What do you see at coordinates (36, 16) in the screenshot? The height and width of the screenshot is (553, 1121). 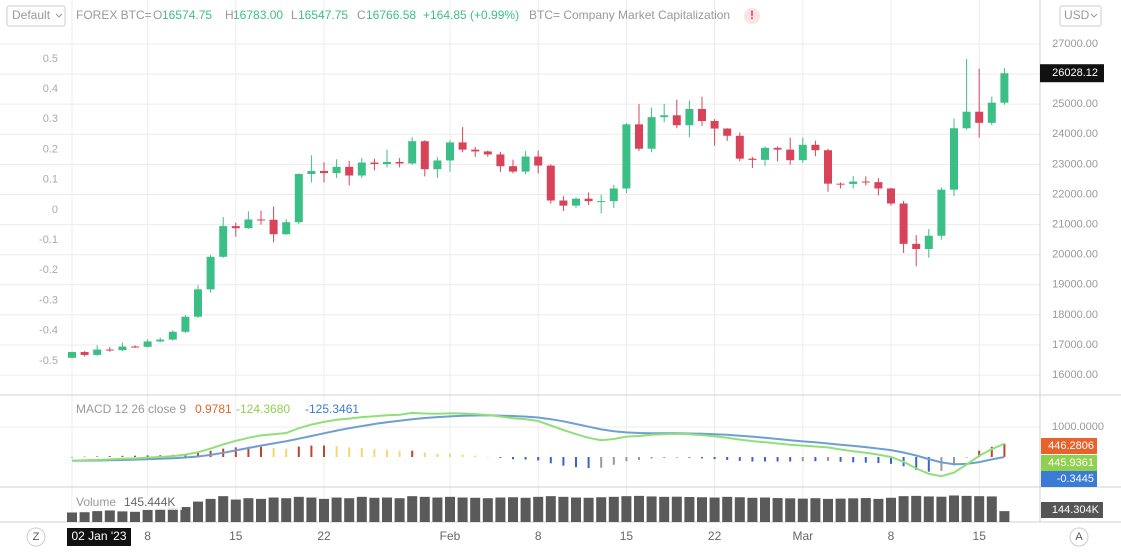 I see `preset-dropdown` at bounding box center [36, 16].